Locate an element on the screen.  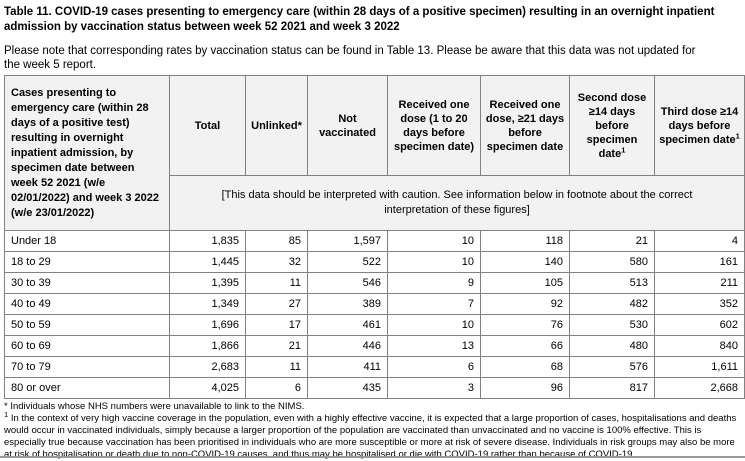
data-cell: 105 is located at coordinates (525, 283).